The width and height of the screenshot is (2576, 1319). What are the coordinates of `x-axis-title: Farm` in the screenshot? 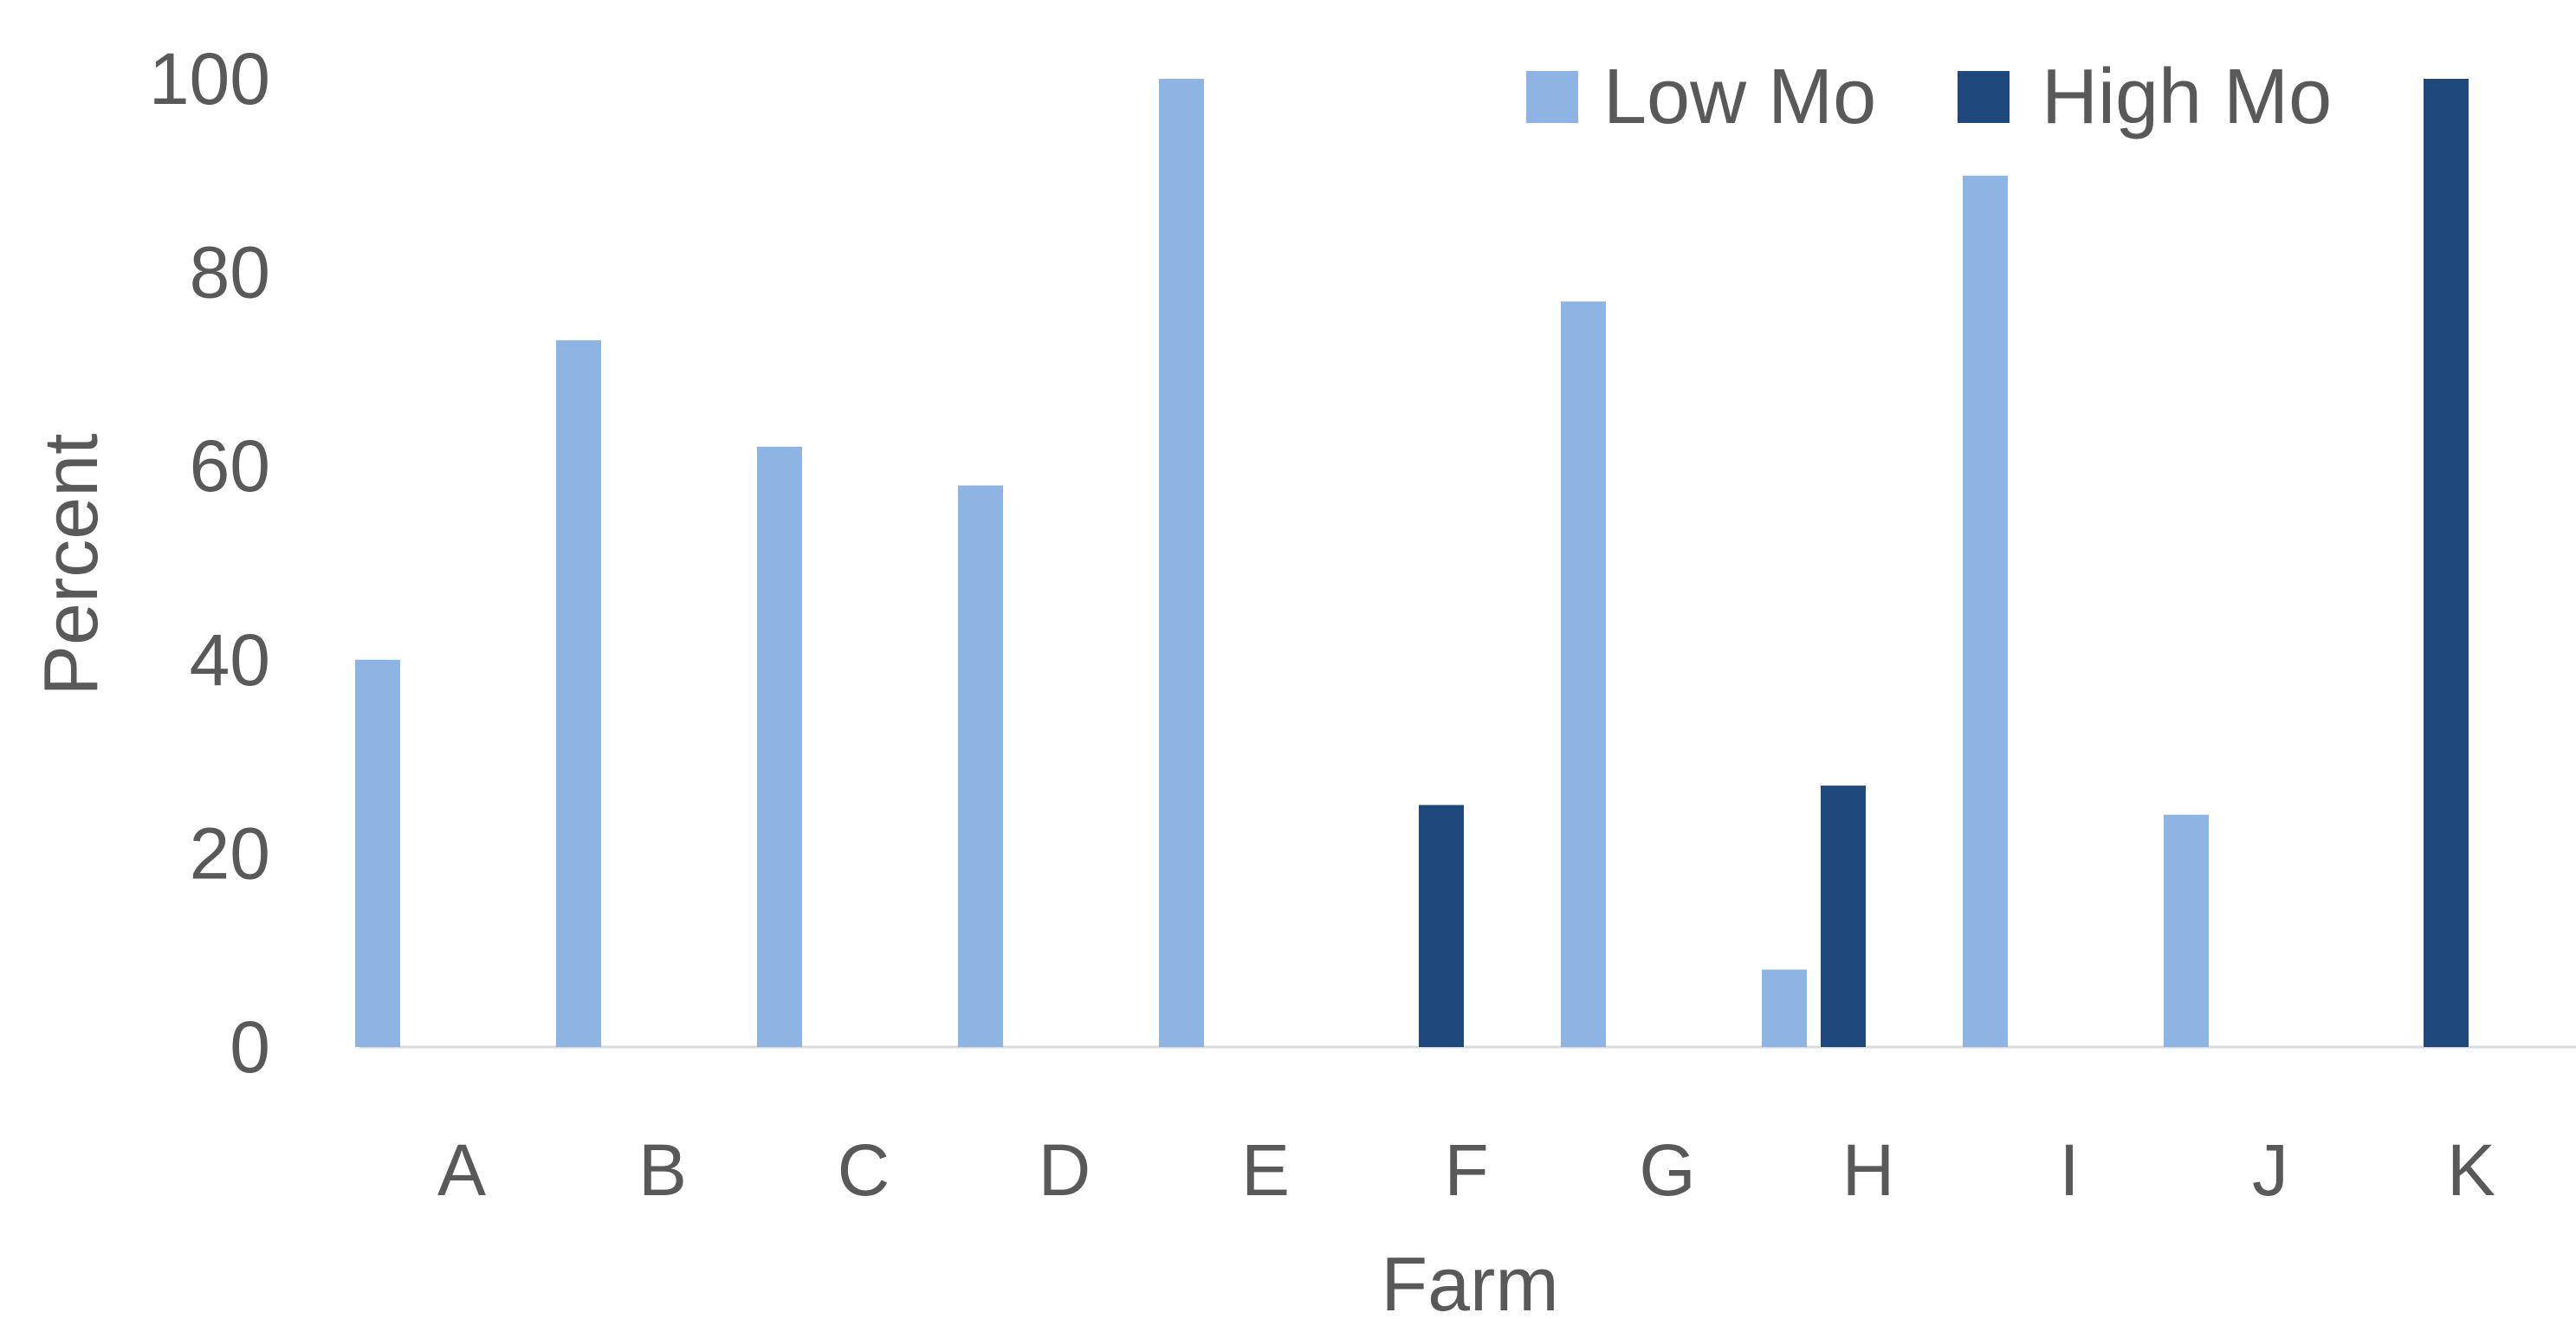 It's located at (1469, 1280).